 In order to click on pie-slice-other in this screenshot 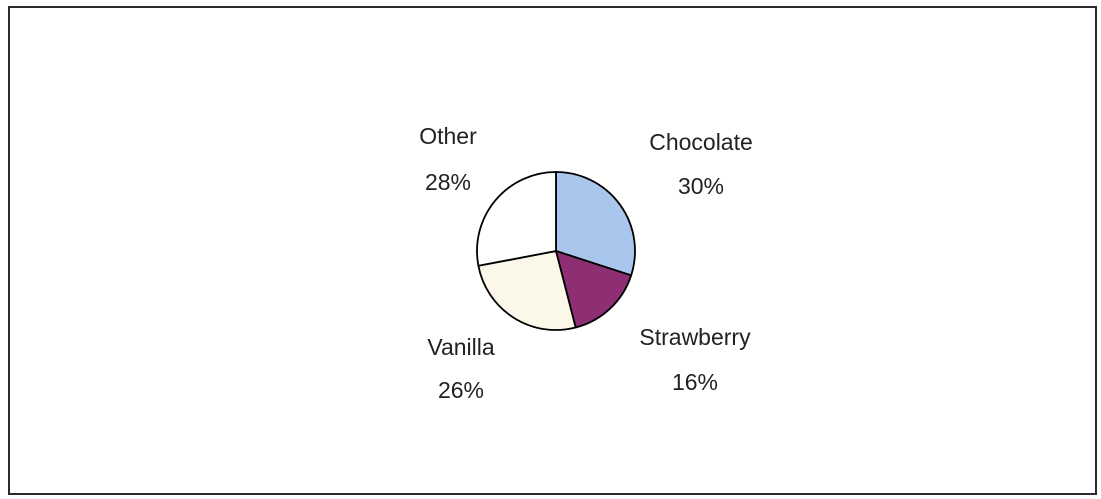, I will do `click(516, 219)`.